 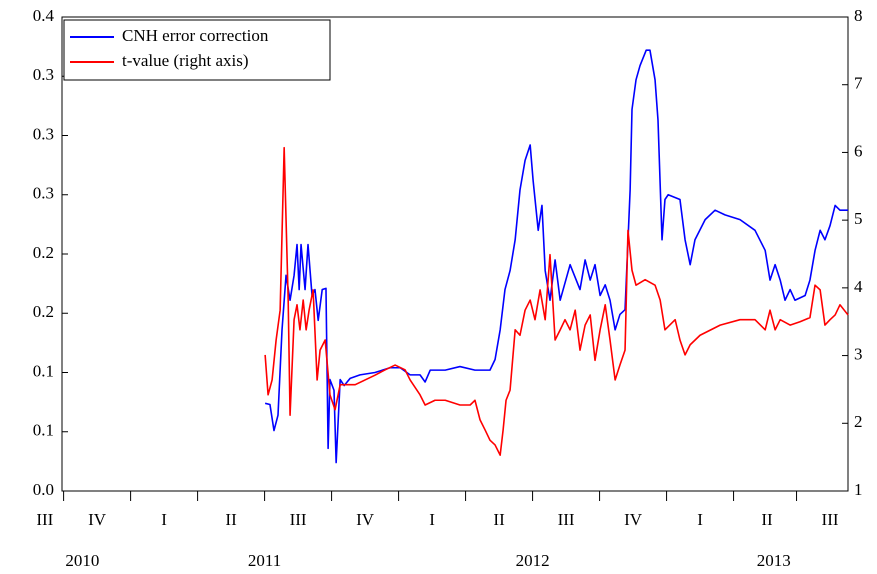 What do you see at coordinates (43, 489) in the screenshot?
I see `y-tick-label: 0.0` at bounding box center [43, 489].